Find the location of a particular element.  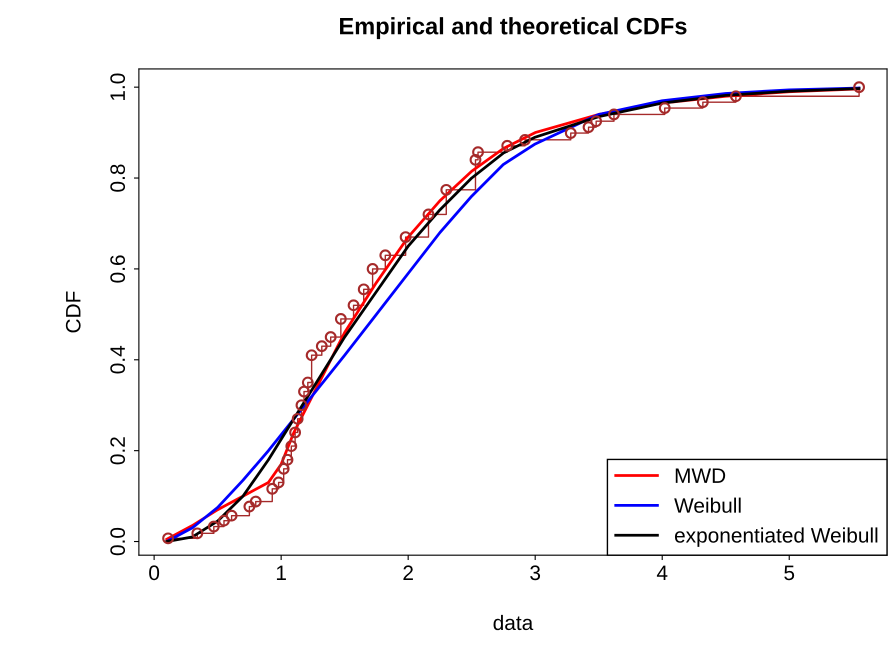

y-tick-label: 1.0 is located at coordinates (118, 86).